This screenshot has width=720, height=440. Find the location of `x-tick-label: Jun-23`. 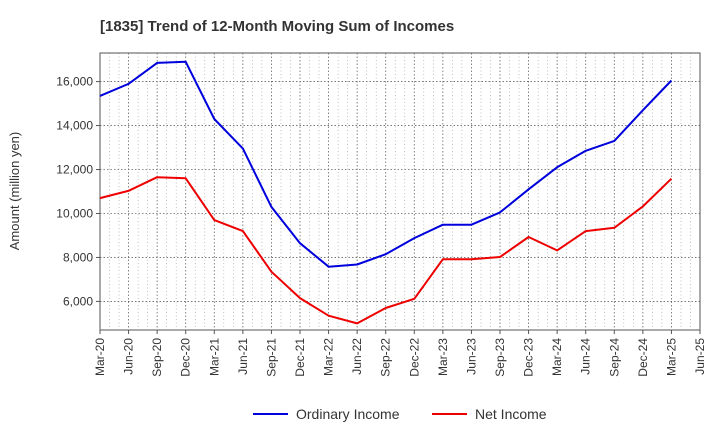

x-tick-label: Jun-23 is located at coordinates (471, 356).